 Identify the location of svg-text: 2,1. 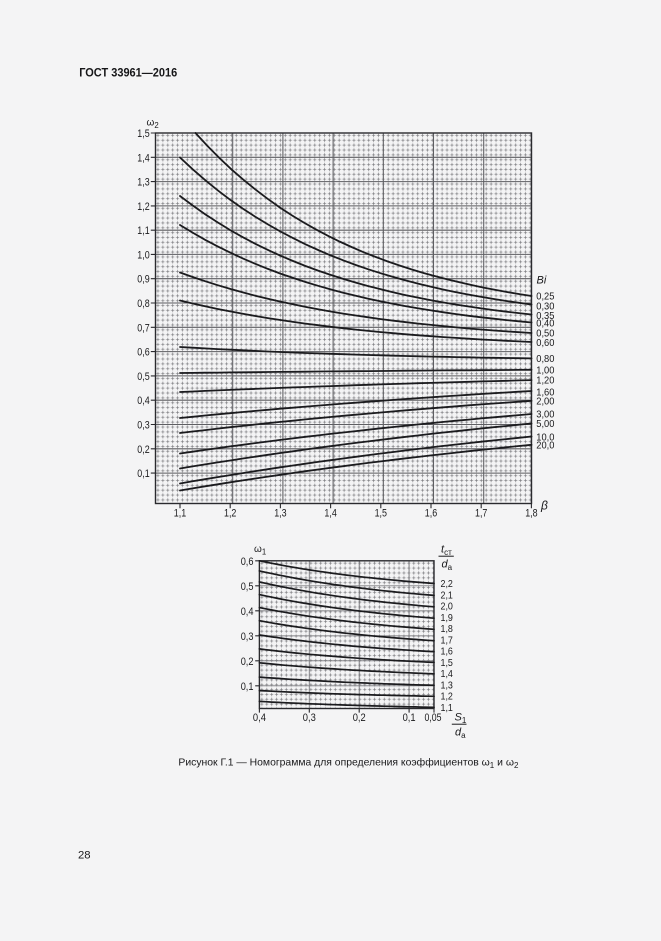
(447, 595).